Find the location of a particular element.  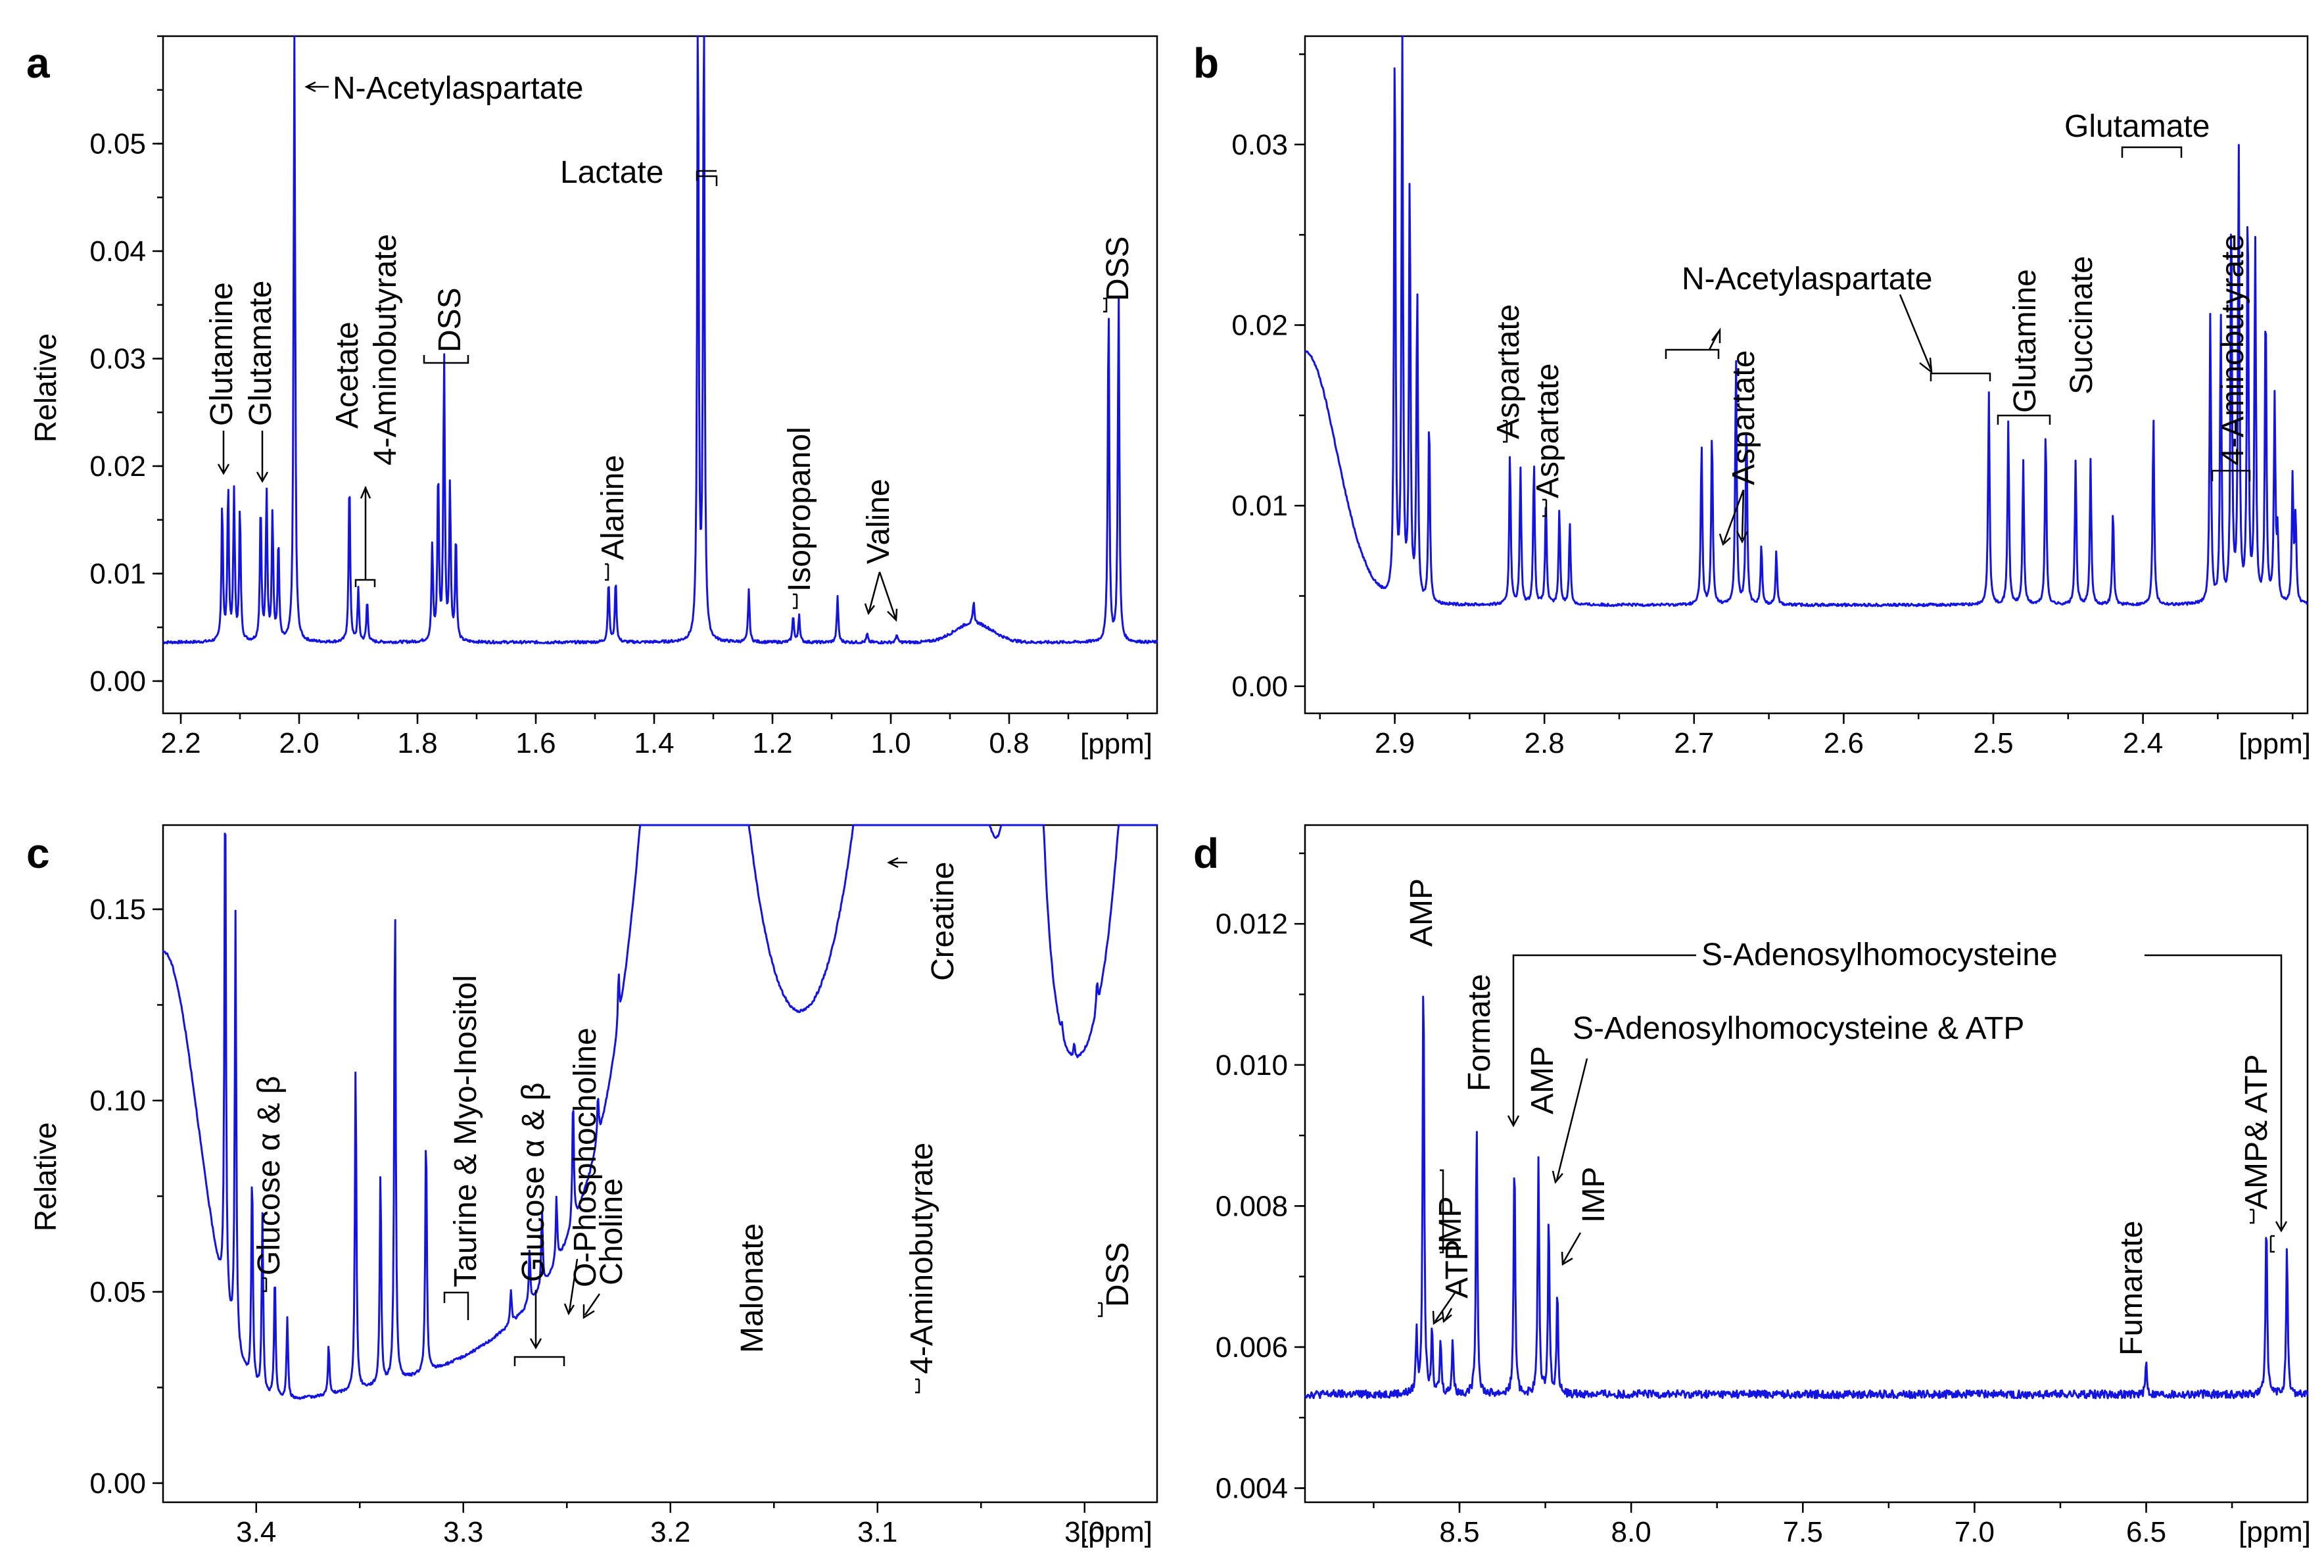

panel-b-xtick-label: 2.4 is located at coordinates (2143, 743).